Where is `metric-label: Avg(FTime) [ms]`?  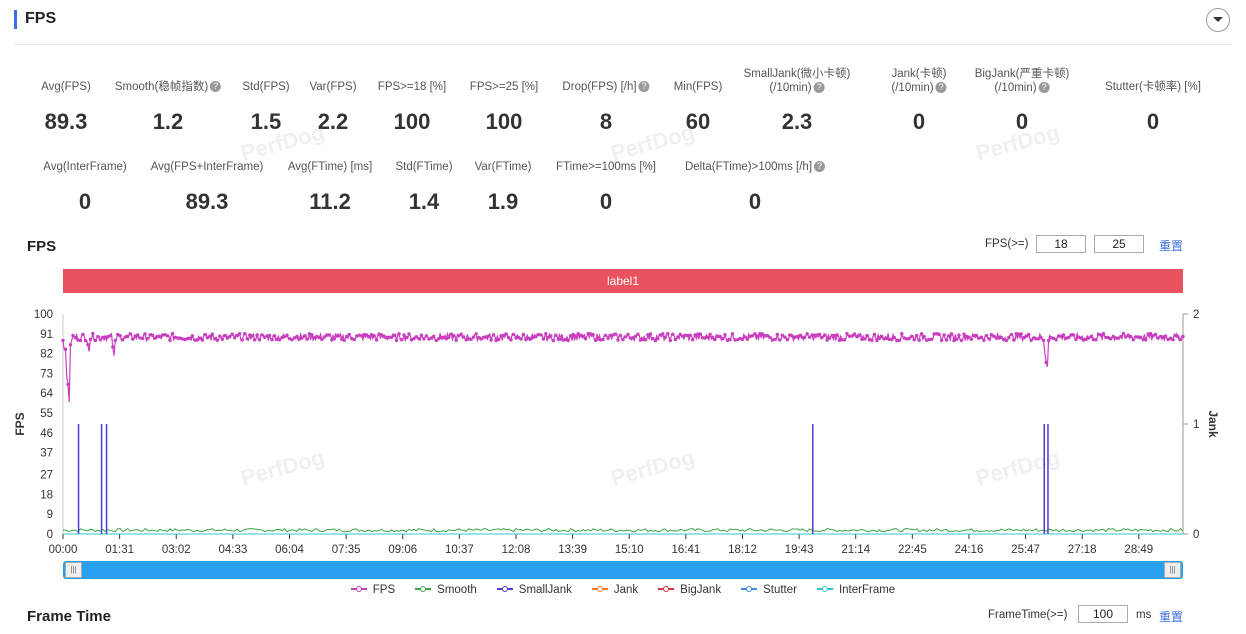 metric-label: Avg(FTime) [ms] is located at coordinates (330, 167).